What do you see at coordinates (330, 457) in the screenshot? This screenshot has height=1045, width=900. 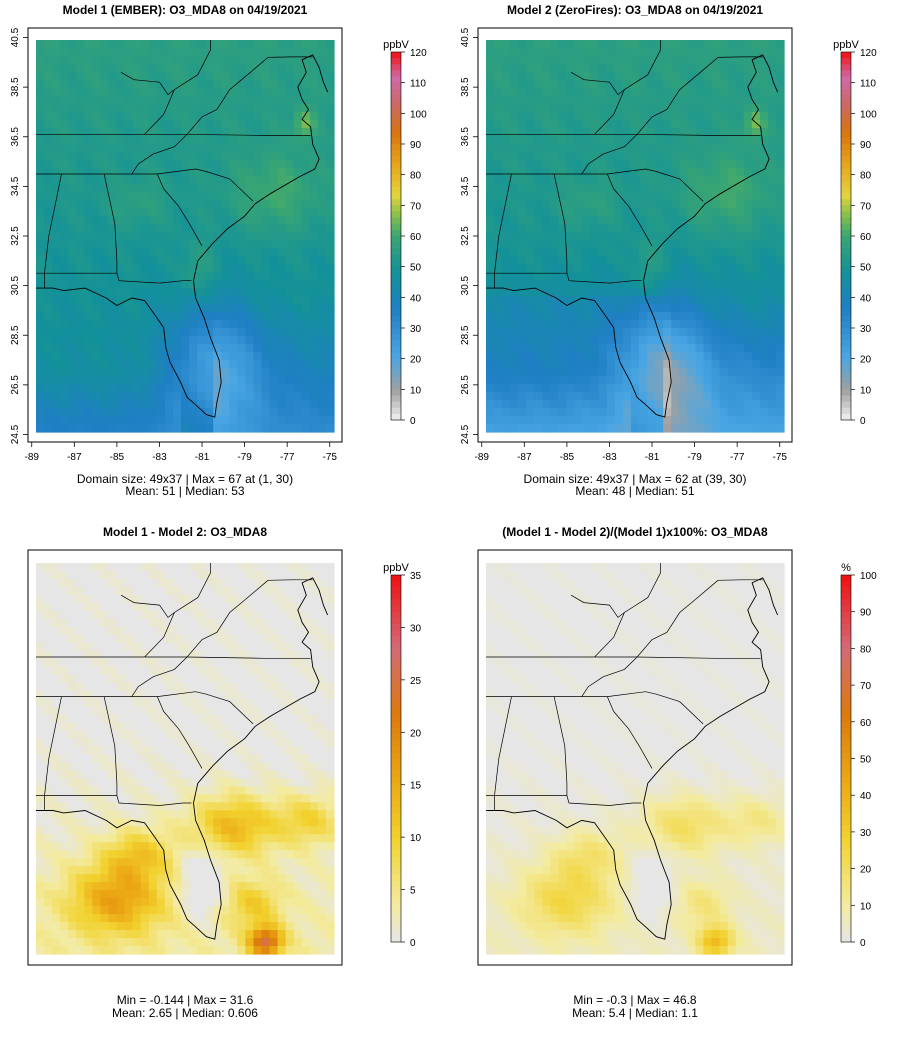 I see `lon-tick-label: -75` at bounding box center [330, 457].